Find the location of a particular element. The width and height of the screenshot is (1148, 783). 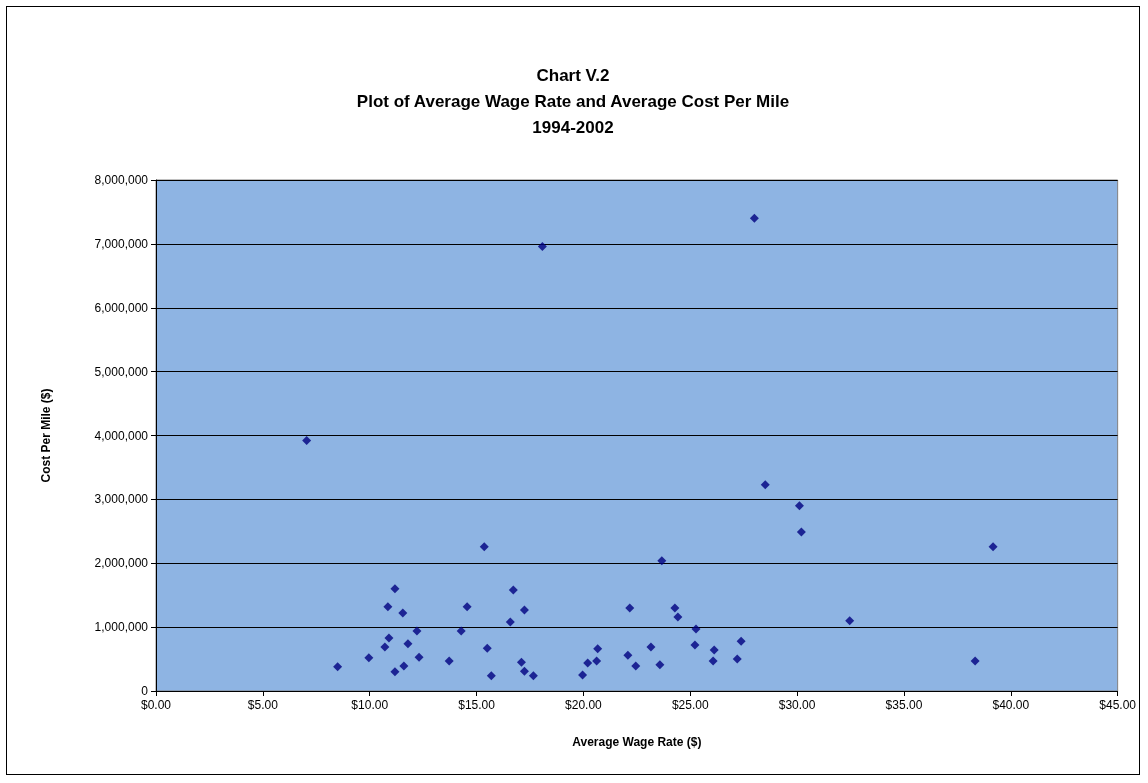

y-tick-label: 5,000,000 is located at coordinates (121, 371).